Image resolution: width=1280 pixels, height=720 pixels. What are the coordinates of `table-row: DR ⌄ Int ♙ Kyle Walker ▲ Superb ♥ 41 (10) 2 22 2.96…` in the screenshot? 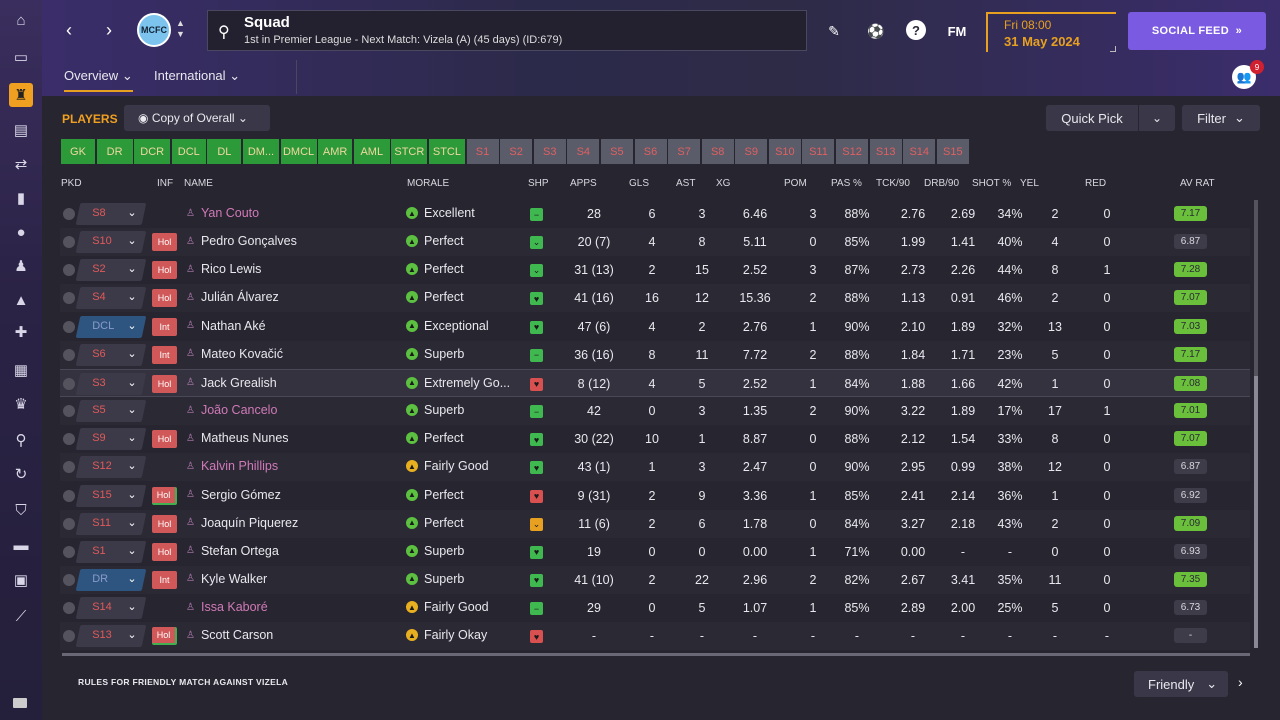 It's located at (655, 579).